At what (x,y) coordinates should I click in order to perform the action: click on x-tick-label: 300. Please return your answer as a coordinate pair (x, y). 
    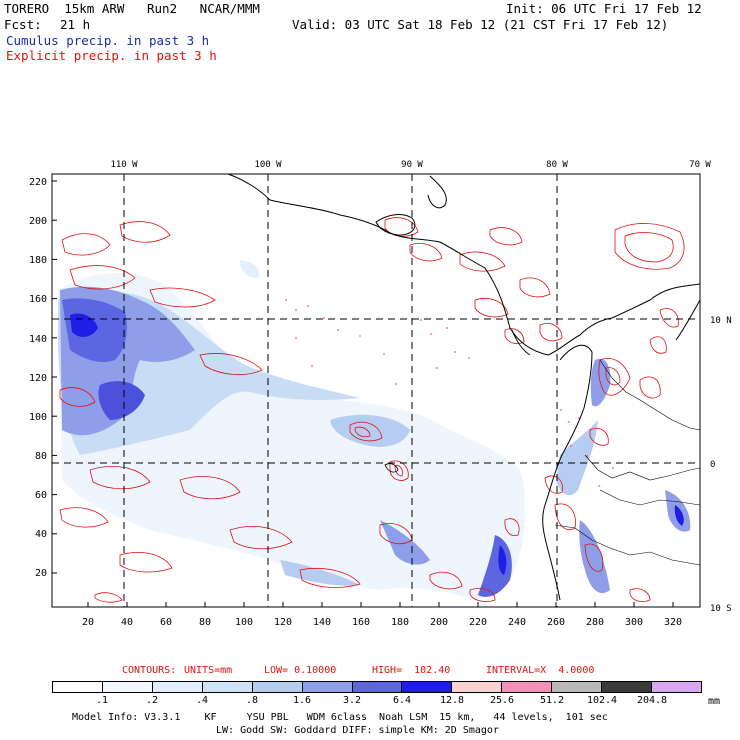
    Looking at the image, I should click on (634, 622).